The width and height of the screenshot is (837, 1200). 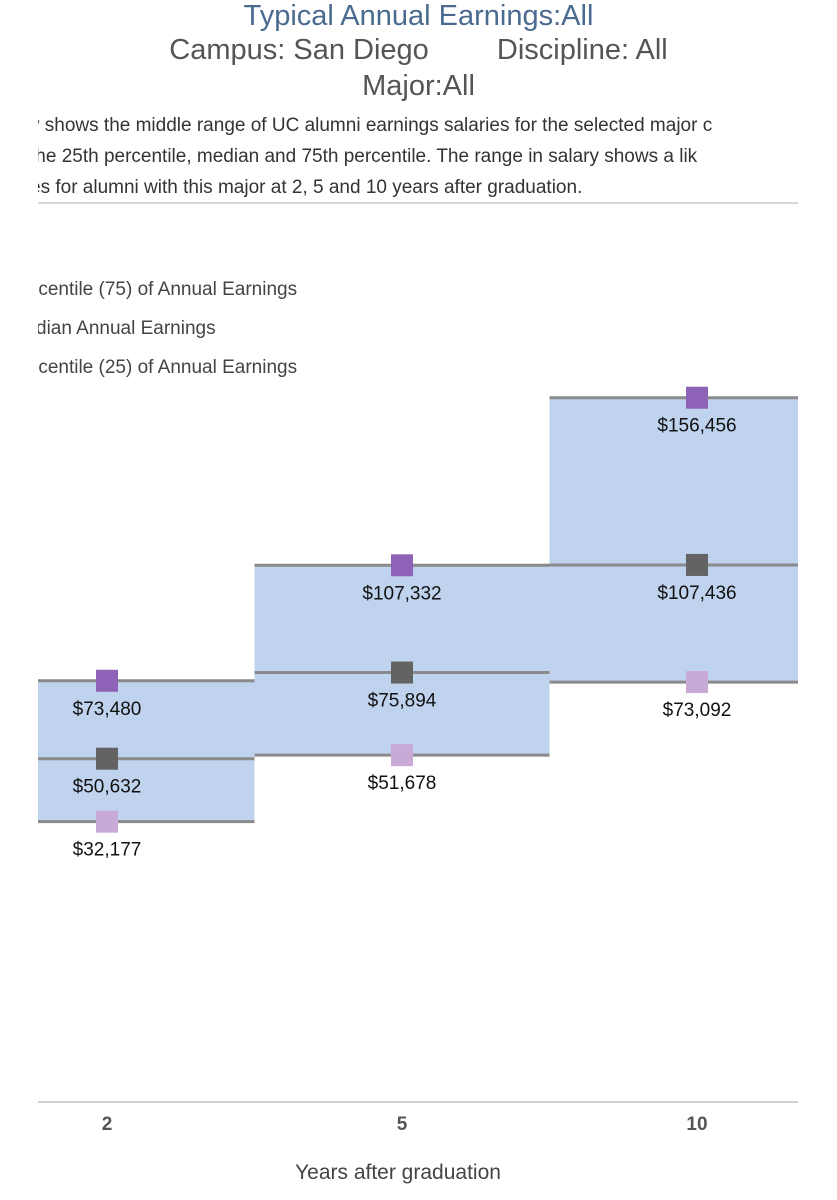 What do you see at coordinates (696, 1124) in the screenshot?
I see `x-tick-label: 10` at bounding box center [696, 1124].